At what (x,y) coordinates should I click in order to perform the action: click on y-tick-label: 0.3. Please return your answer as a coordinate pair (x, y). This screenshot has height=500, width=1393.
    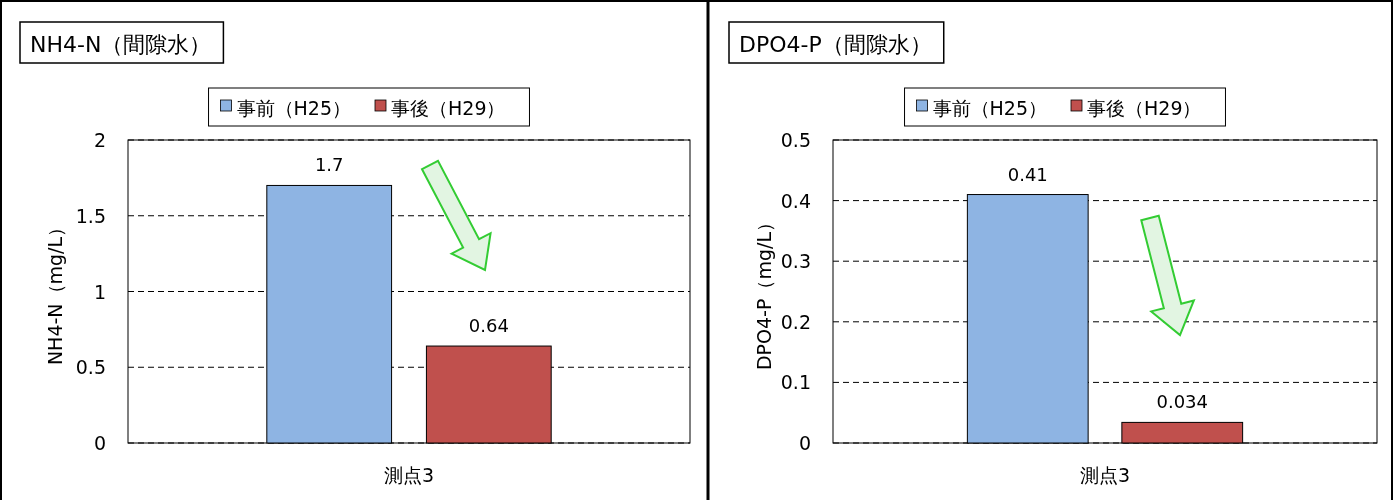
    Looking at the image, I should click on (795, 261).